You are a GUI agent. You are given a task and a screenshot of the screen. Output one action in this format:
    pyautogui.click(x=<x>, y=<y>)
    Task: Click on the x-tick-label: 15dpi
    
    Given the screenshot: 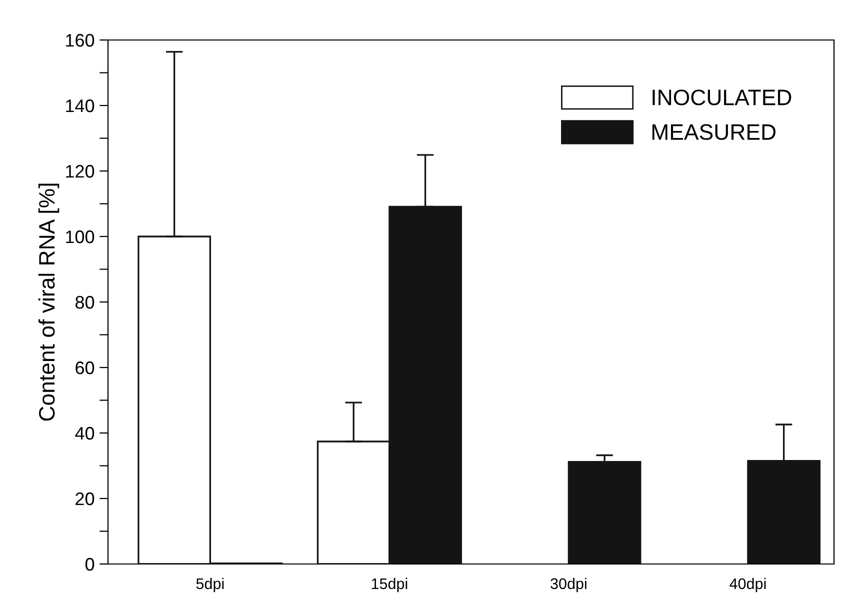 What is the action you would take?
    pyautogui.click(x=390, y=585)
    